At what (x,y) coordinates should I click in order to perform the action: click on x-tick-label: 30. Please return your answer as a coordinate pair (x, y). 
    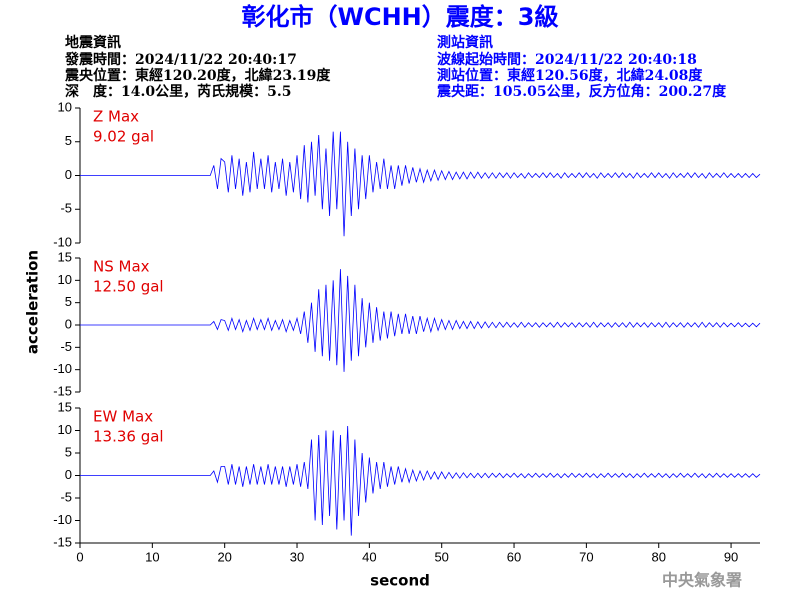
    Looking at the image, I should click on (297, 556).